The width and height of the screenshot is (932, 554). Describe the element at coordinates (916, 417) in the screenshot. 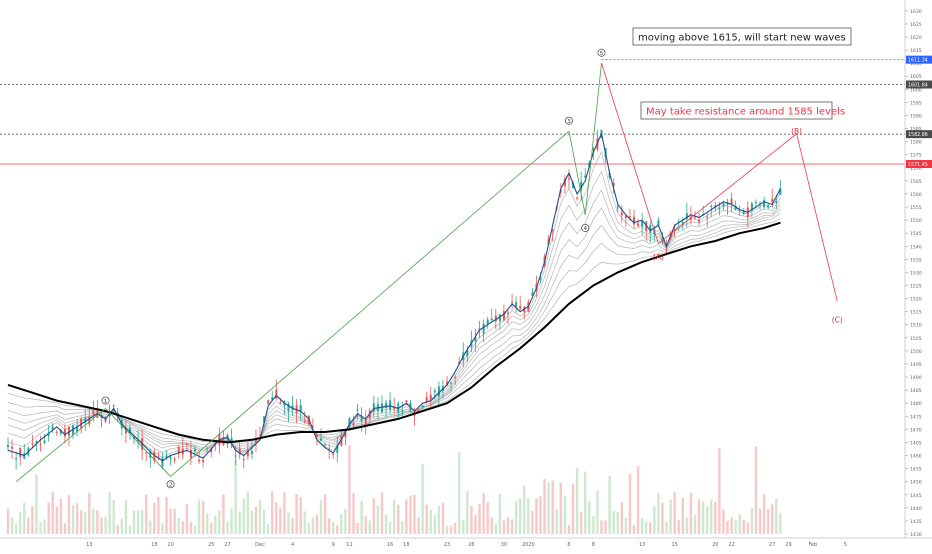

I see `price-tick-label: 1475` at that location.